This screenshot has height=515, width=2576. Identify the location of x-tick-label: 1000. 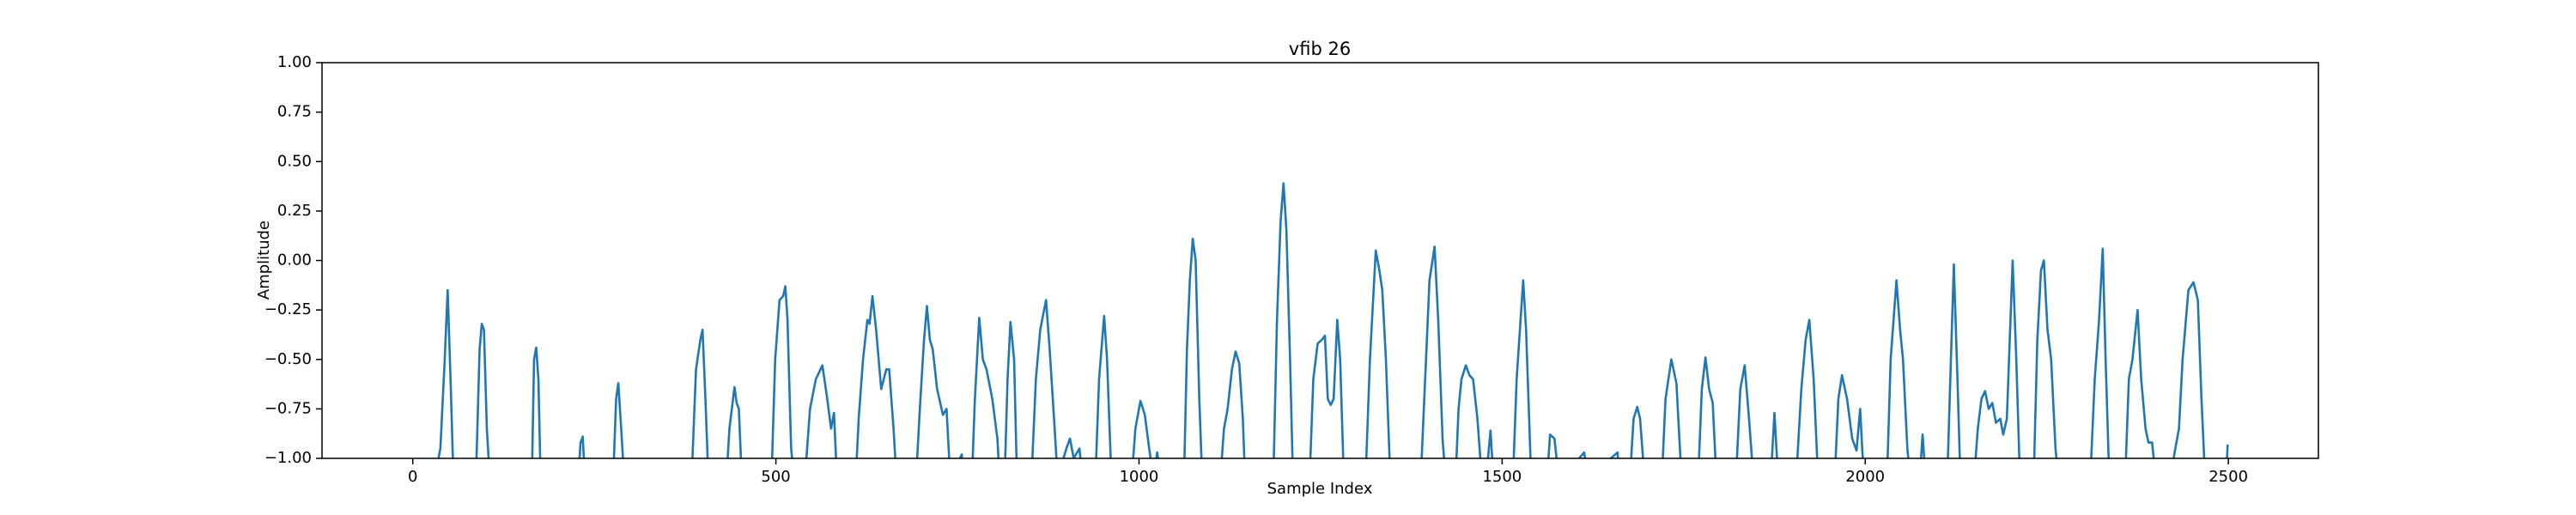
(1140, 477).